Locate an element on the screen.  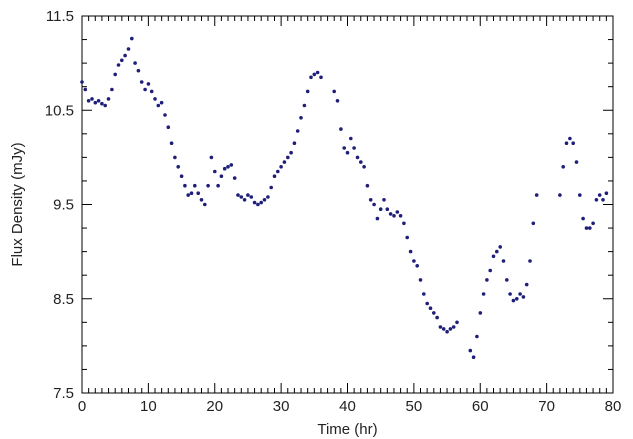
x-tick-label: 10 is located at coordinates (148, 406).